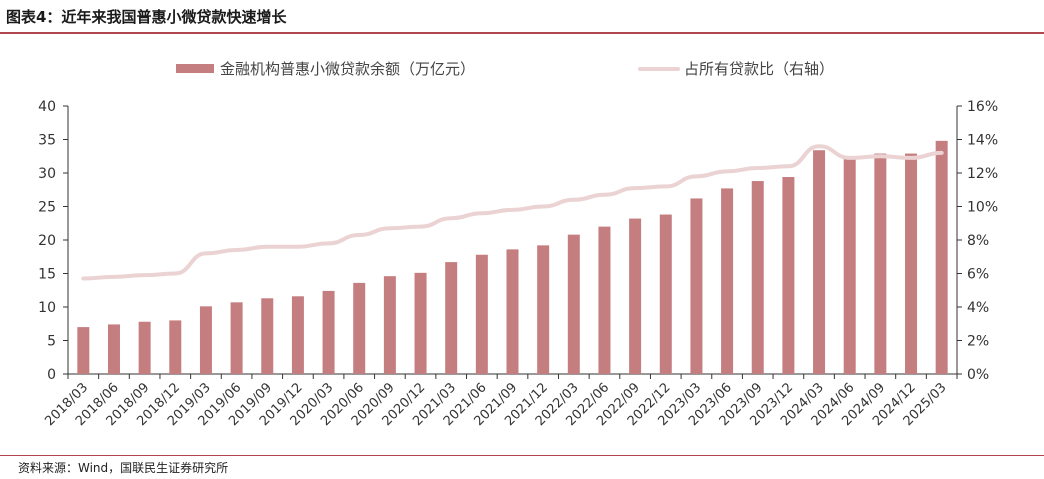  What do you see at coordinates (47, 141) in the screenshot?
I see `left-tick-label: 35` at bounding box center [47, 141].